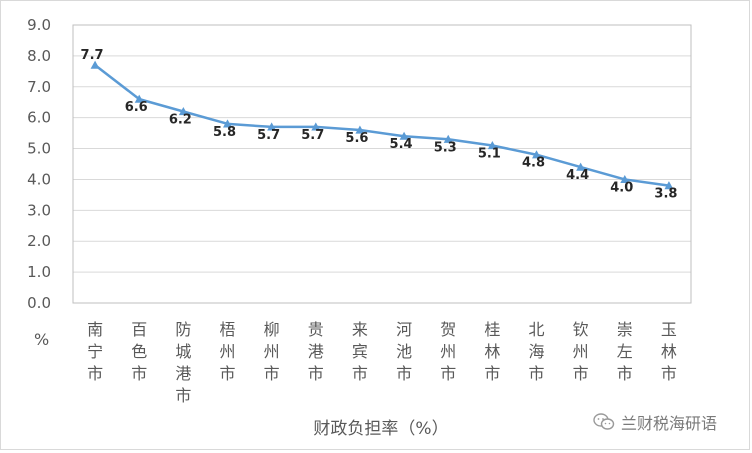  What do you see at coordinates (665, 194) in the screenshot?
I see `data-label: 3.8` at bounding box center [665, 194].